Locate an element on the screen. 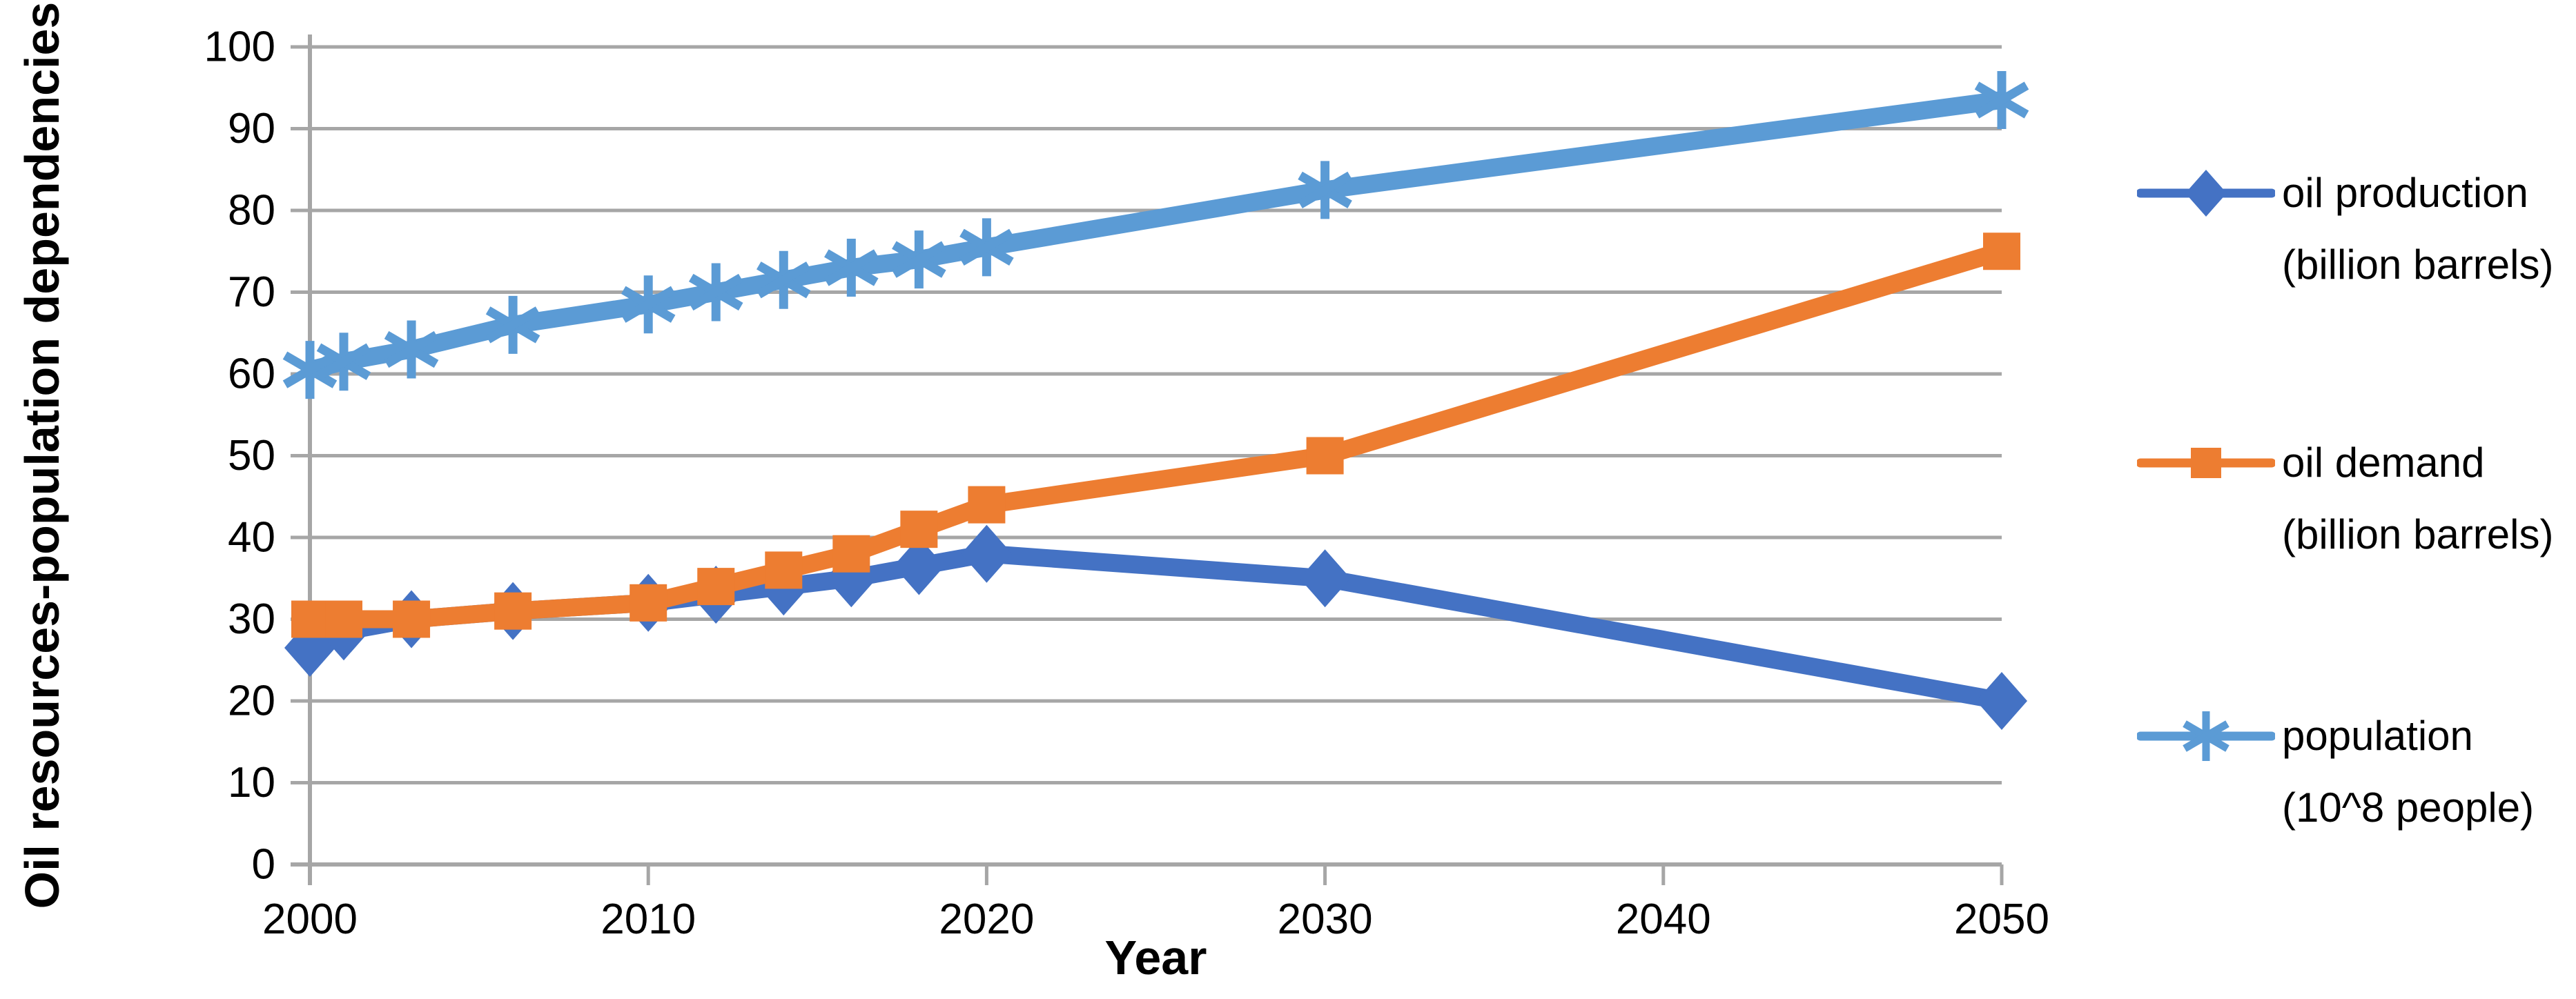 The height and width of the screenshot is (999, 2576). population-108-marker-2006 is located at coordinates (512, 324).